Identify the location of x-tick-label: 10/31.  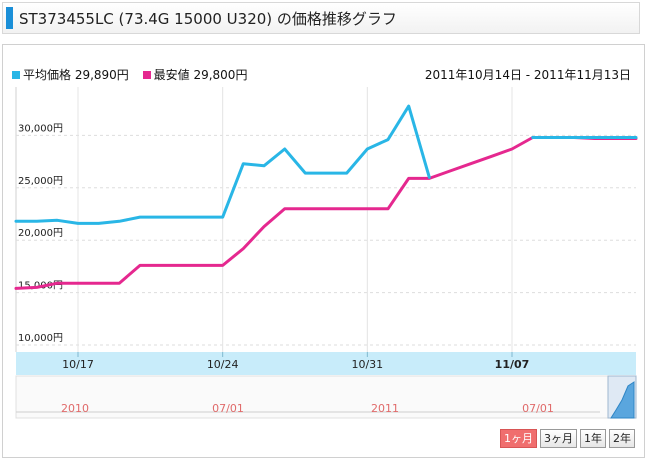
(367, 364).